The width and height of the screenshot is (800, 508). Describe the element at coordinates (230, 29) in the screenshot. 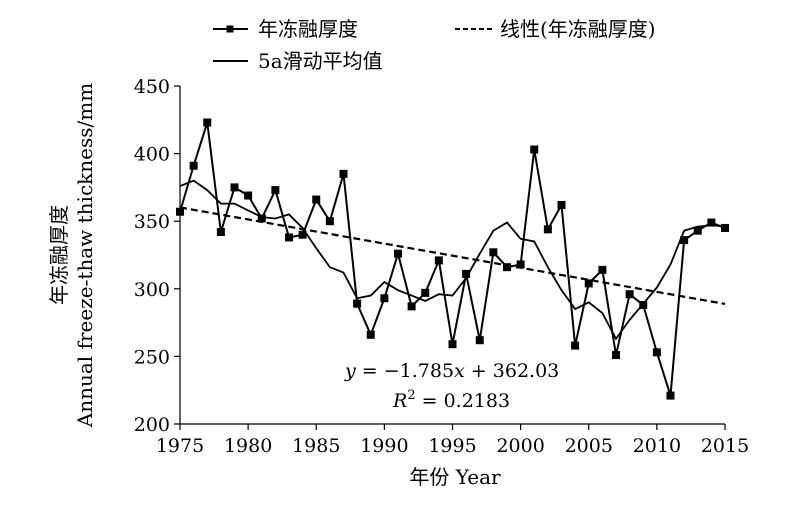

I see `legend-observed-marker` at that location.